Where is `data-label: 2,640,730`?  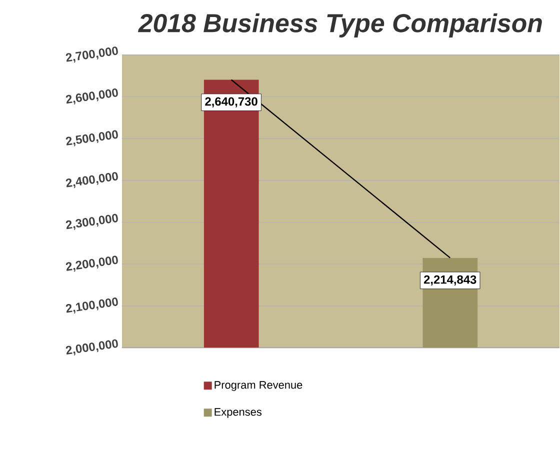 data-label: 2,640,730 is located at coordinates (231, 102).